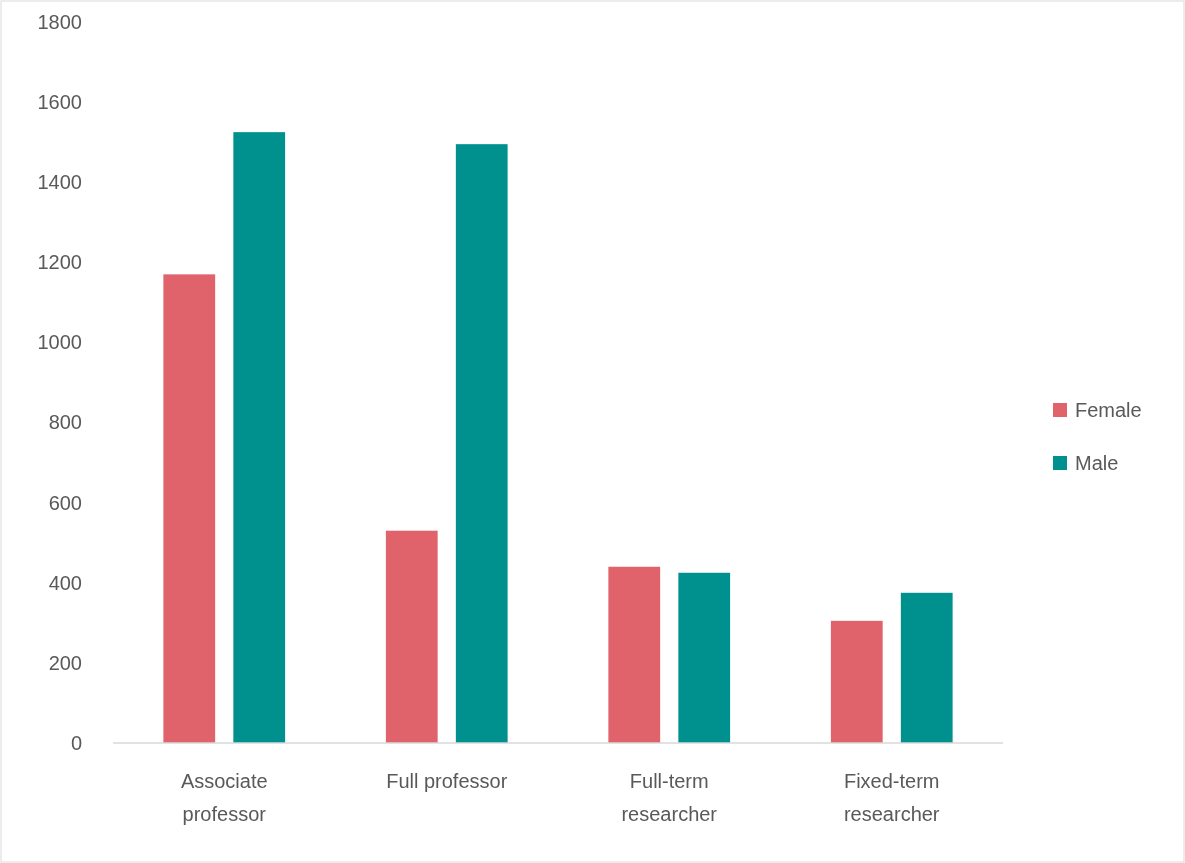 This screenshot has width=1185, height=863. What do you see at coordinates (76, 742) in the screenshot?
I see `y-tick-label: 0` at bounding box center [76, 742].